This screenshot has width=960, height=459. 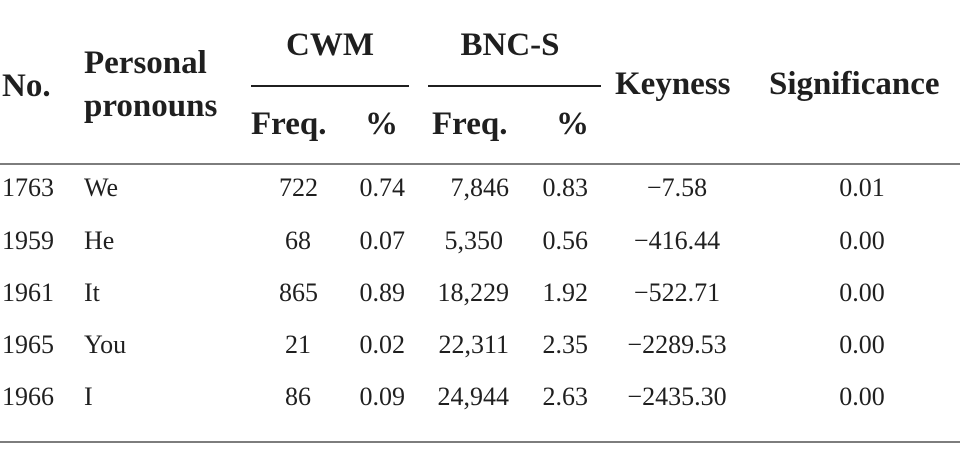 What do you see at coordinates (28, 344) in the screenshot?
I see `cell-no: 1965` at bounding box center [28, 344].